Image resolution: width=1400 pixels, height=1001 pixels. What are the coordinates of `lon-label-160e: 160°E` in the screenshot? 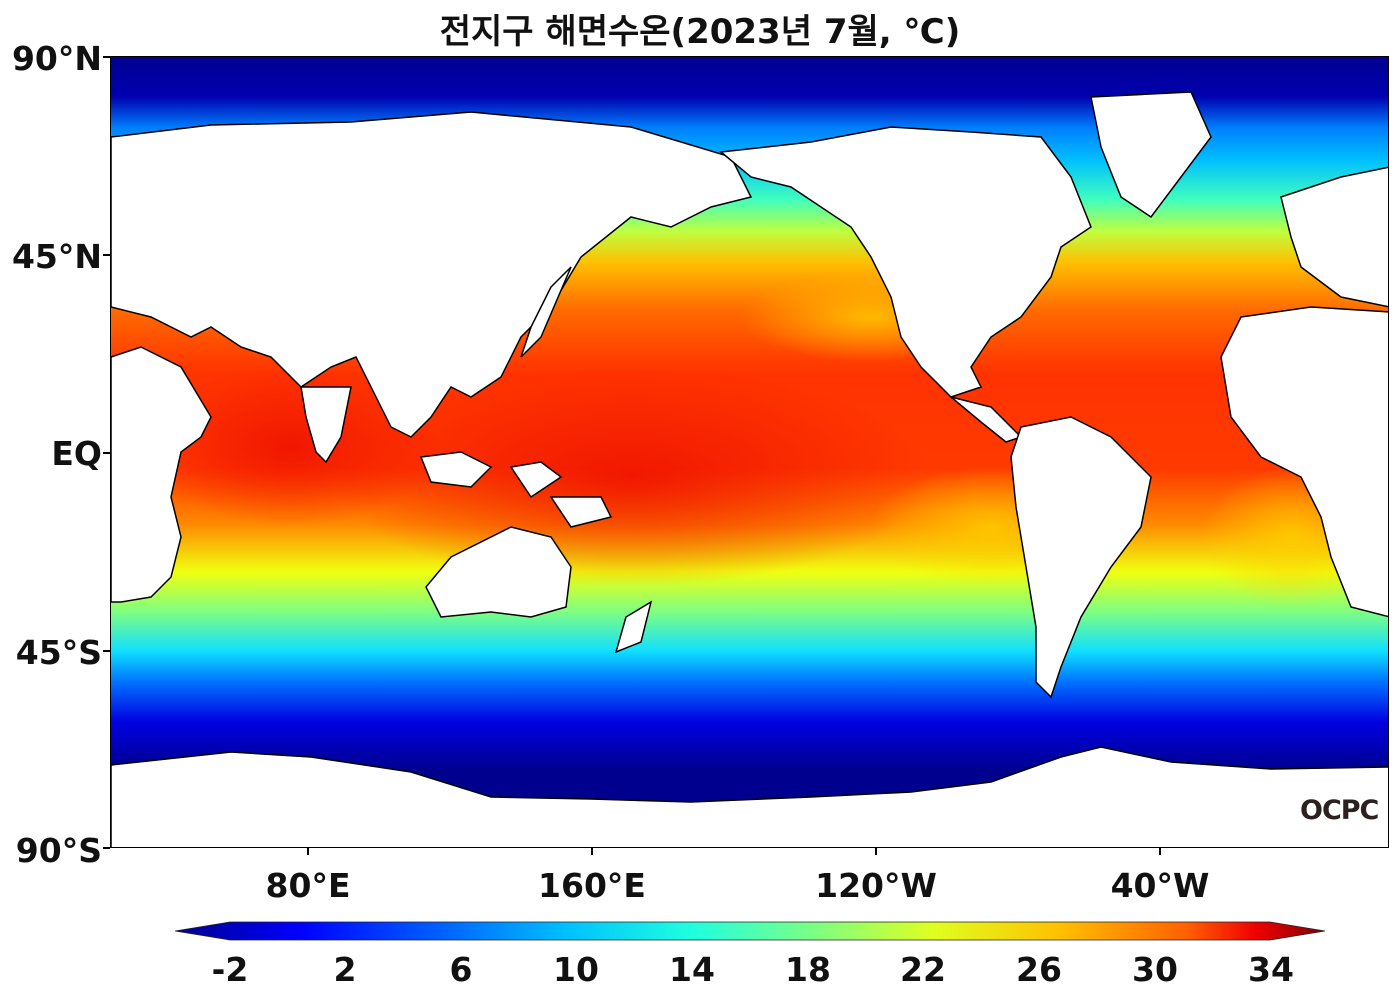 It's located at (592, 885).